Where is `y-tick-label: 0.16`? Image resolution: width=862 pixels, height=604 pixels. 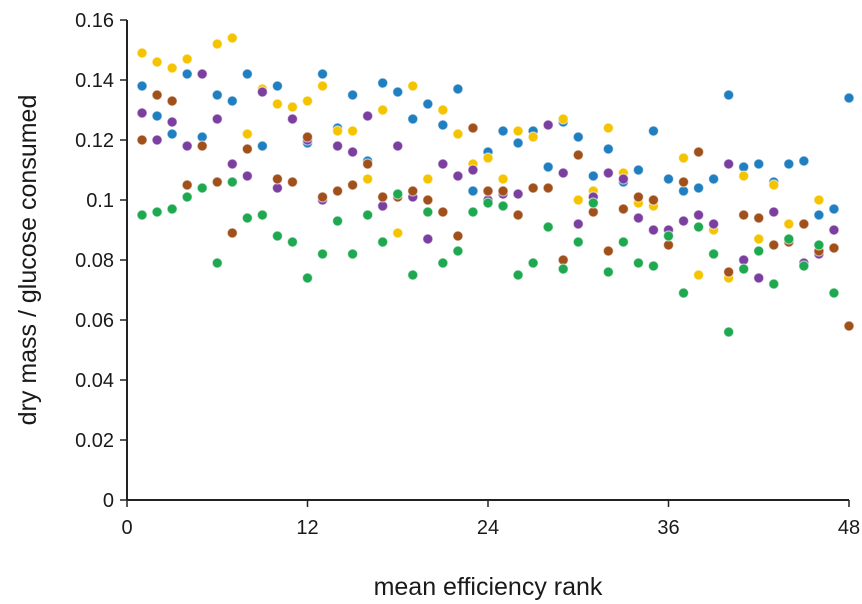
y-tick-label: 0.16 is located at coordinates (94, 21).